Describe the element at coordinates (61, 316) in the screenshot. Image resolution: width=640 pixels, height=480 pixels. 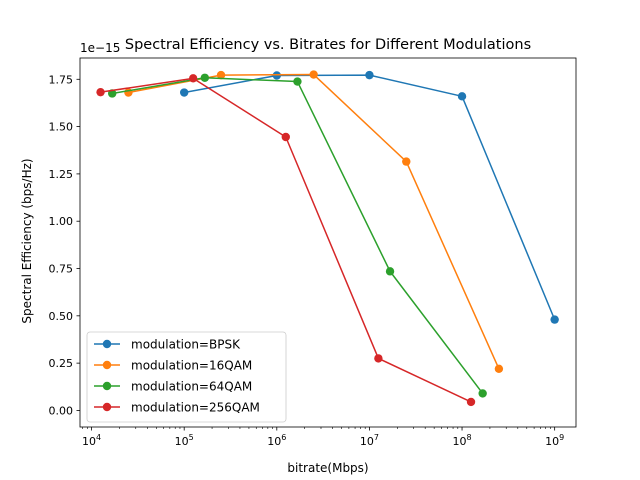
I see `y-tick-label: 0.50` at that location.